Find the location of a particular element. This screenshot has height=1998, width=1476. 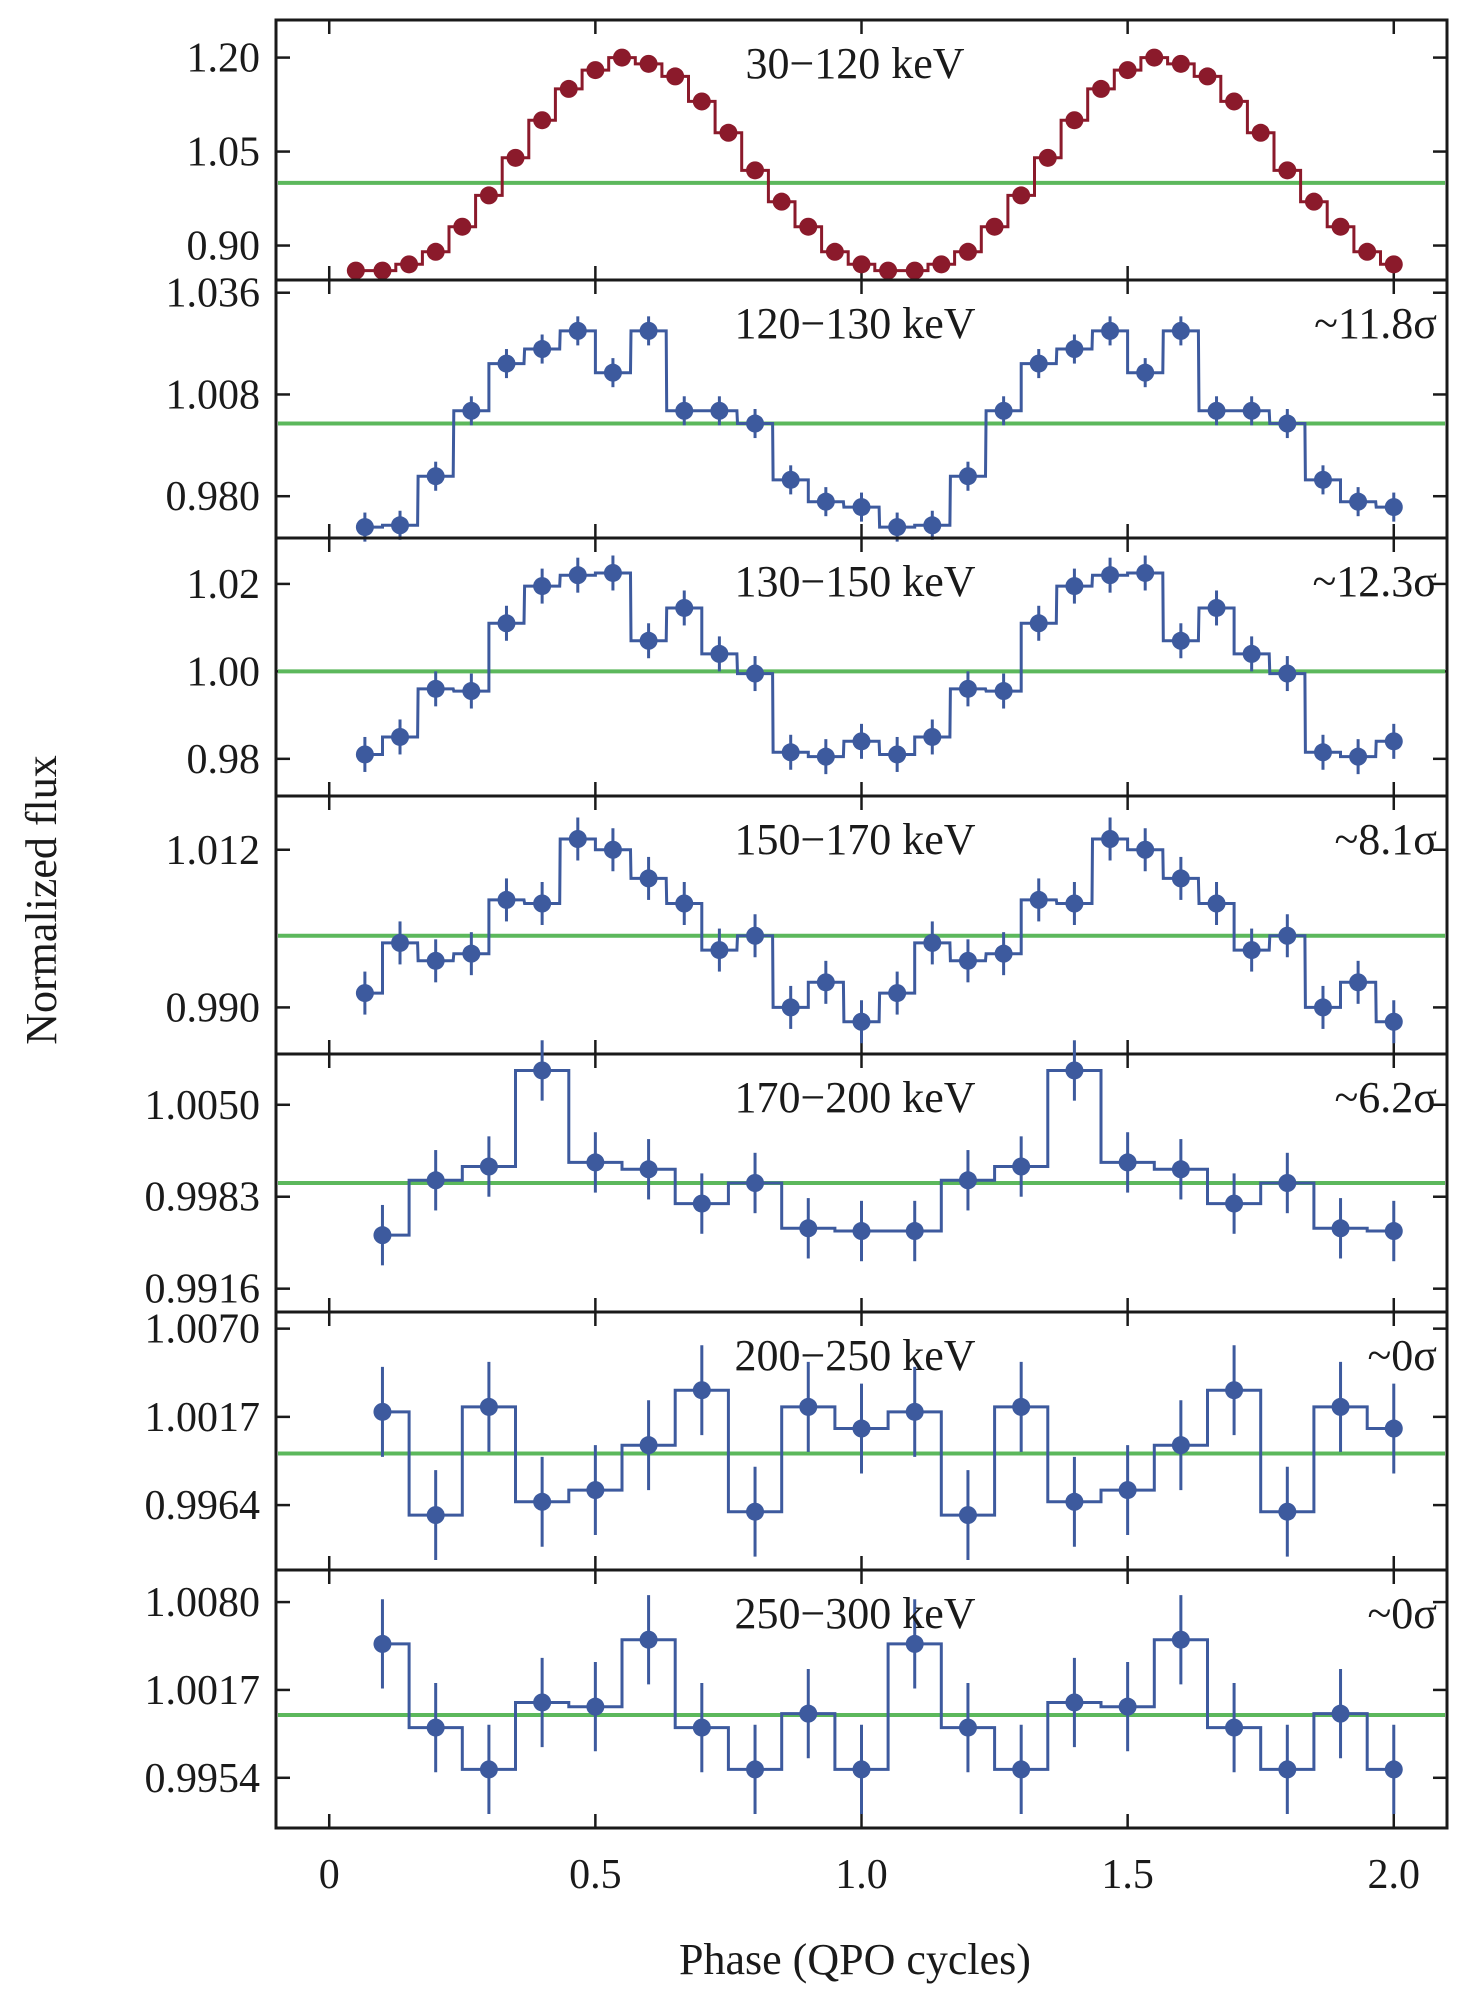

panel-1: 1.20 1.05 0.90 30−120 keV is located at coordinates (818, 150).